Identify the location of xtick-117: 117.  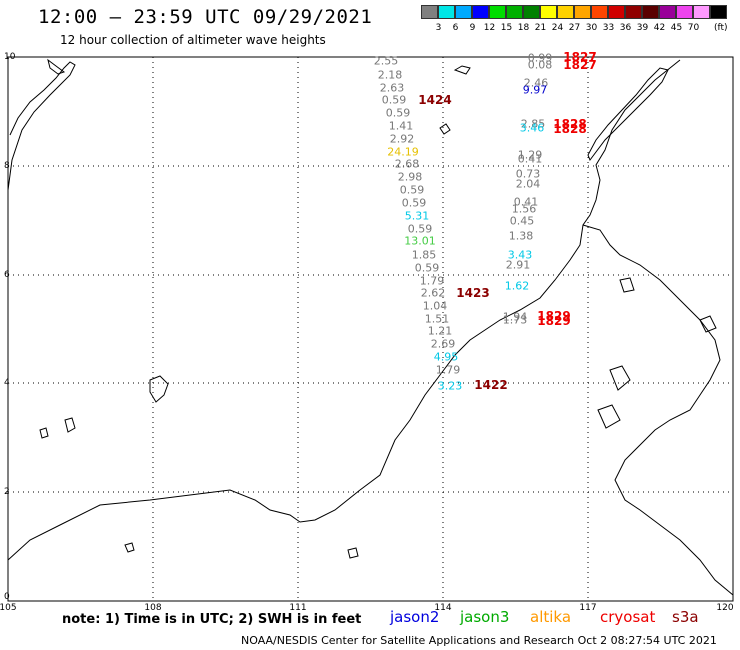
(588, 608).